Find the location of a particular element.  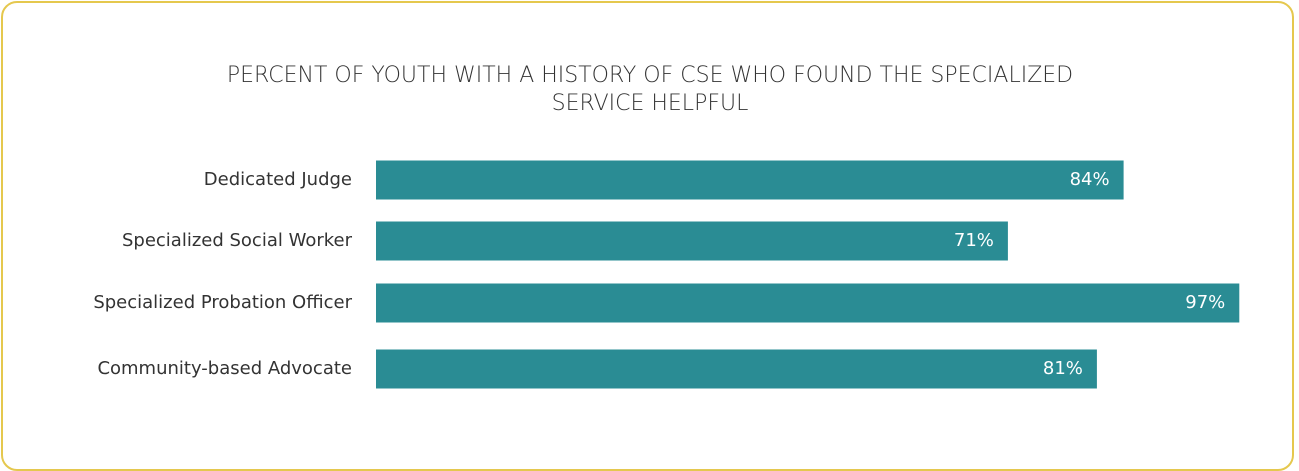

category-label: Specialized Social Worker is located at coordinates (237, 240).